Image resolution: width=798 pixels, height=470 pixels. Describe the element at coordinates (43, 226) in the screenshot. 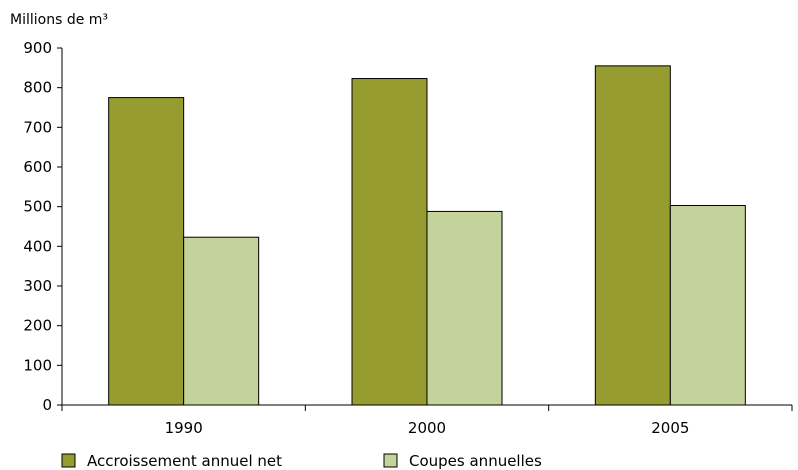

I see `y-axis: 0 100 200 300 400 500 600 700 800 900` at that location.